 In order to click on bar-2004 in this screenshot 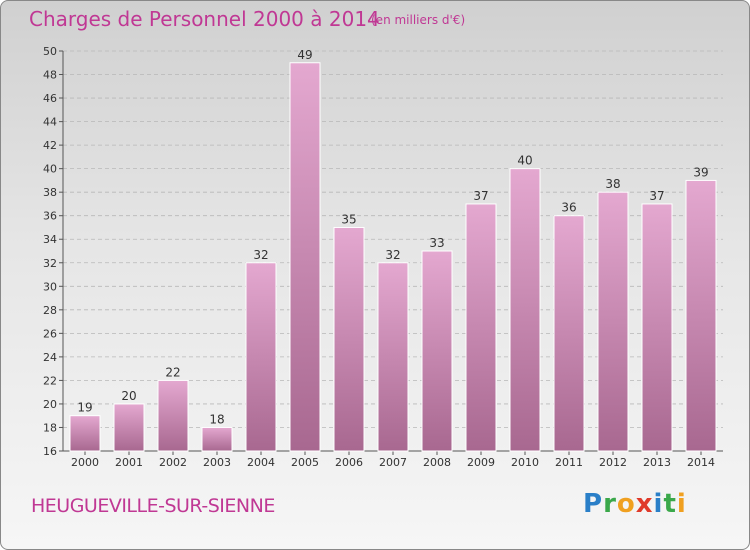, I will do `click(261, 357)`.